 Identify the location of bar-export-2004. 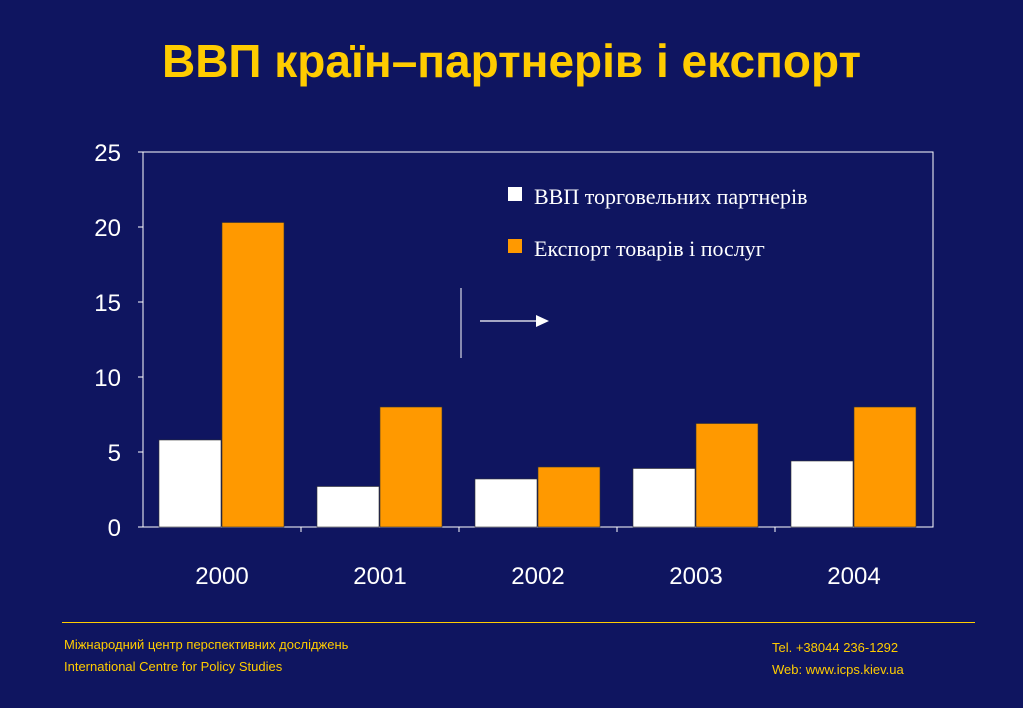
(885, 467).